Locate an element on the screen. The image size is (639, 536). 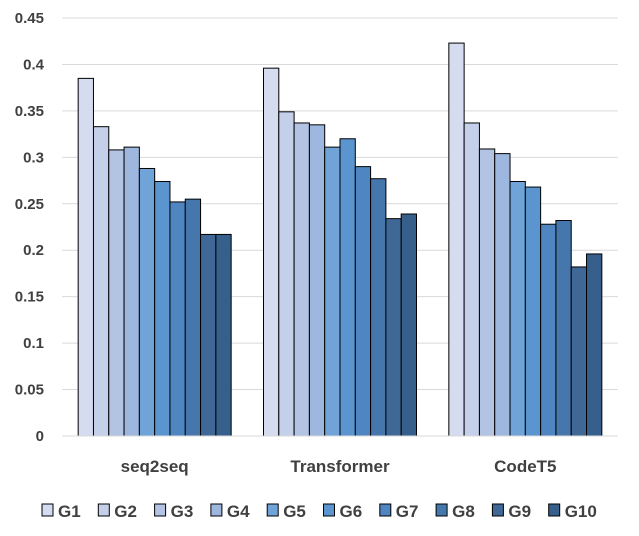
bar-g1-codet5 is located at coordinates (456, 239).